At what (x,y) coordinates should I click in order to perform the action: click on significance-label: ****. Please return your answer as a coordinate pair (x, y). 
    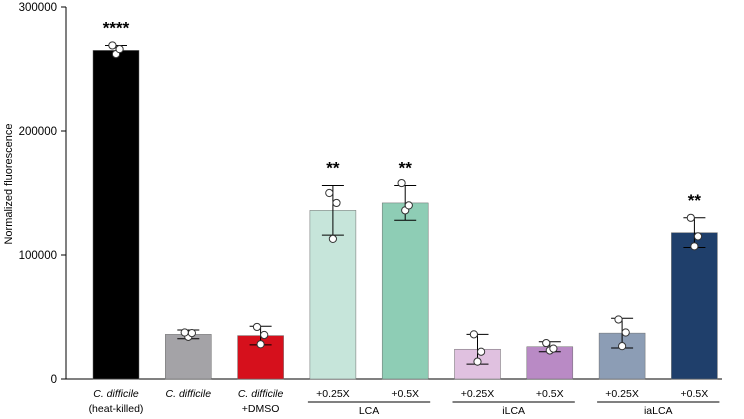
    Looking at the image, I should click on (116, 27).